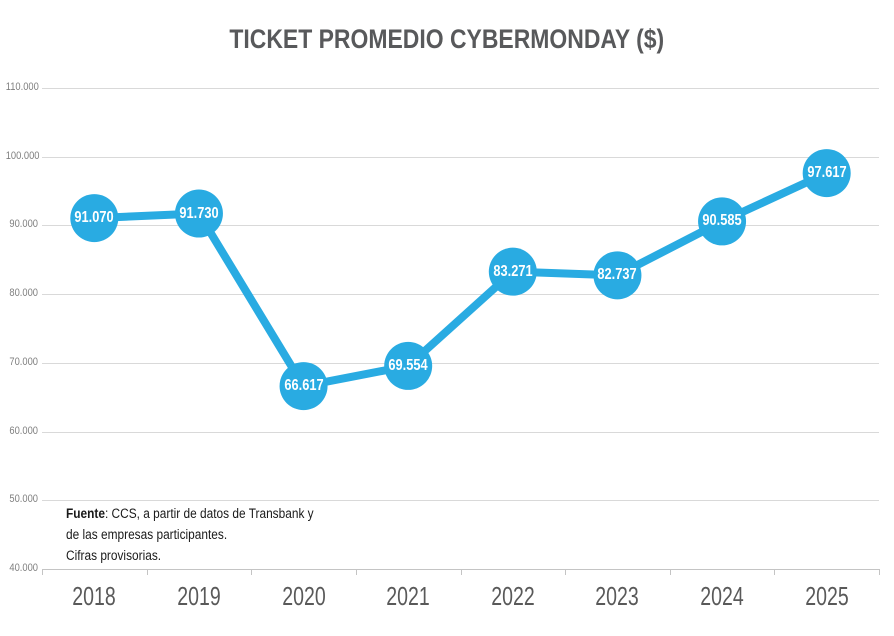  I want to click on gridline-80.000, so click(460, 295).